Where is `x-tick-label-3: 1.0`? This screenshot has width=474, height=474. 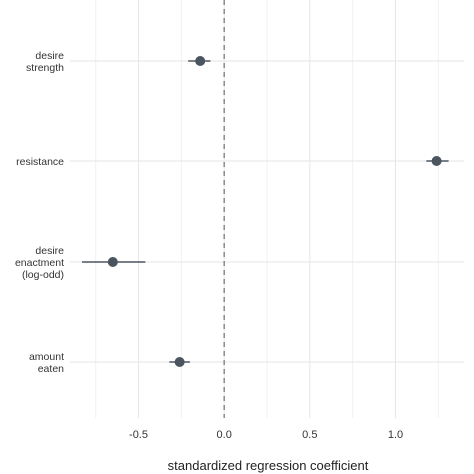
x-tick-label-3: 1.0 is located at coordinates (395, 435).